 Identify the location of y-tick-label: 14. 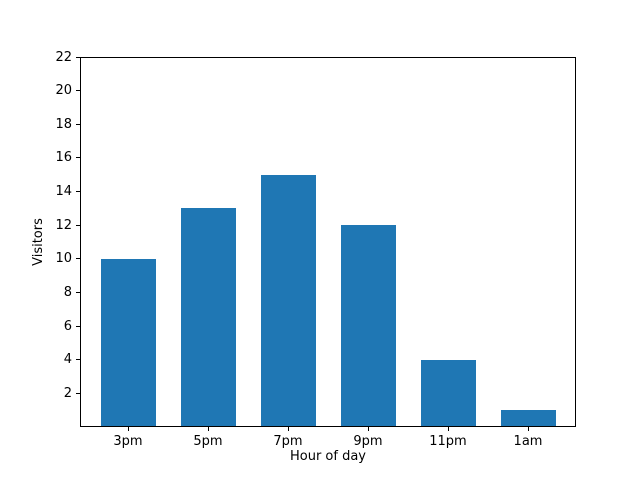
(63, 192).